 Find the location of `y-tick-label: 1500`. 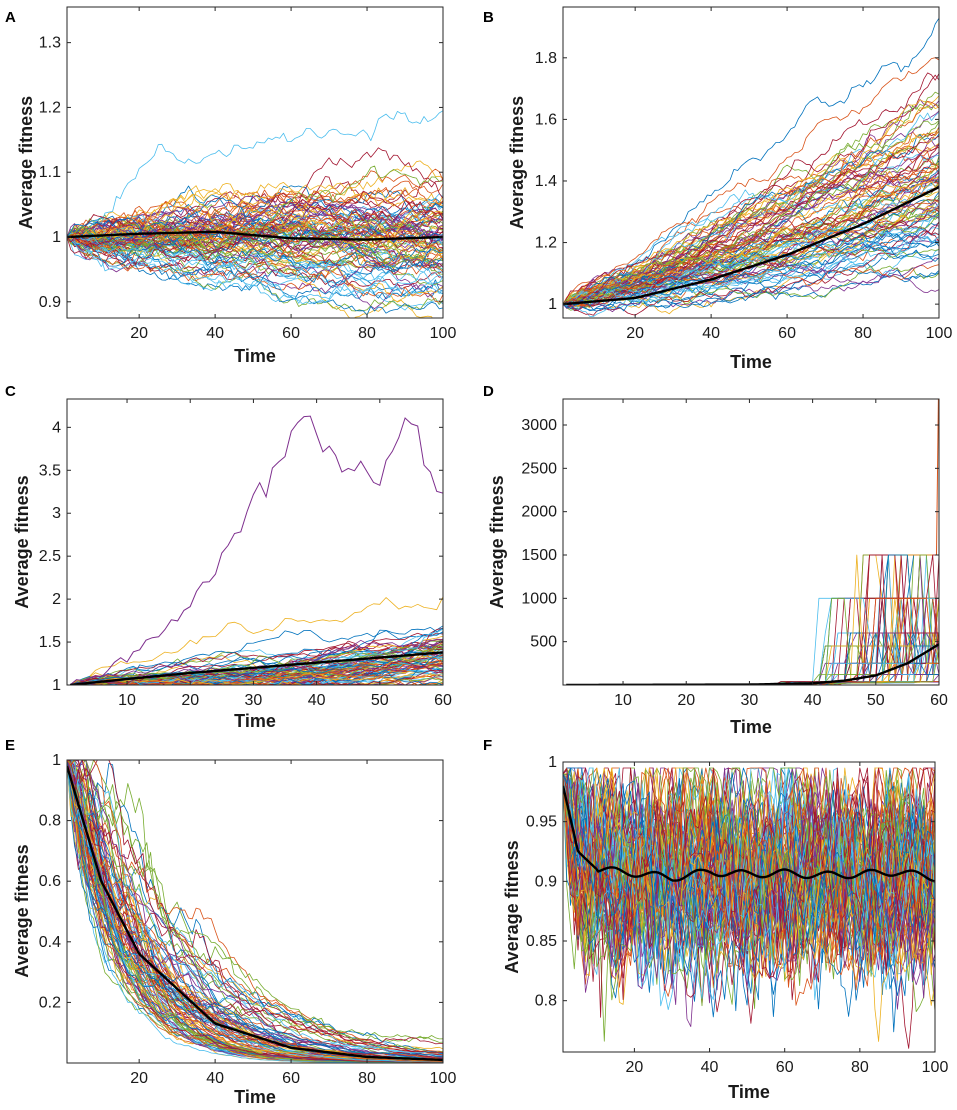

y-tick-label: 1500 is located at coordinates (539, 555).